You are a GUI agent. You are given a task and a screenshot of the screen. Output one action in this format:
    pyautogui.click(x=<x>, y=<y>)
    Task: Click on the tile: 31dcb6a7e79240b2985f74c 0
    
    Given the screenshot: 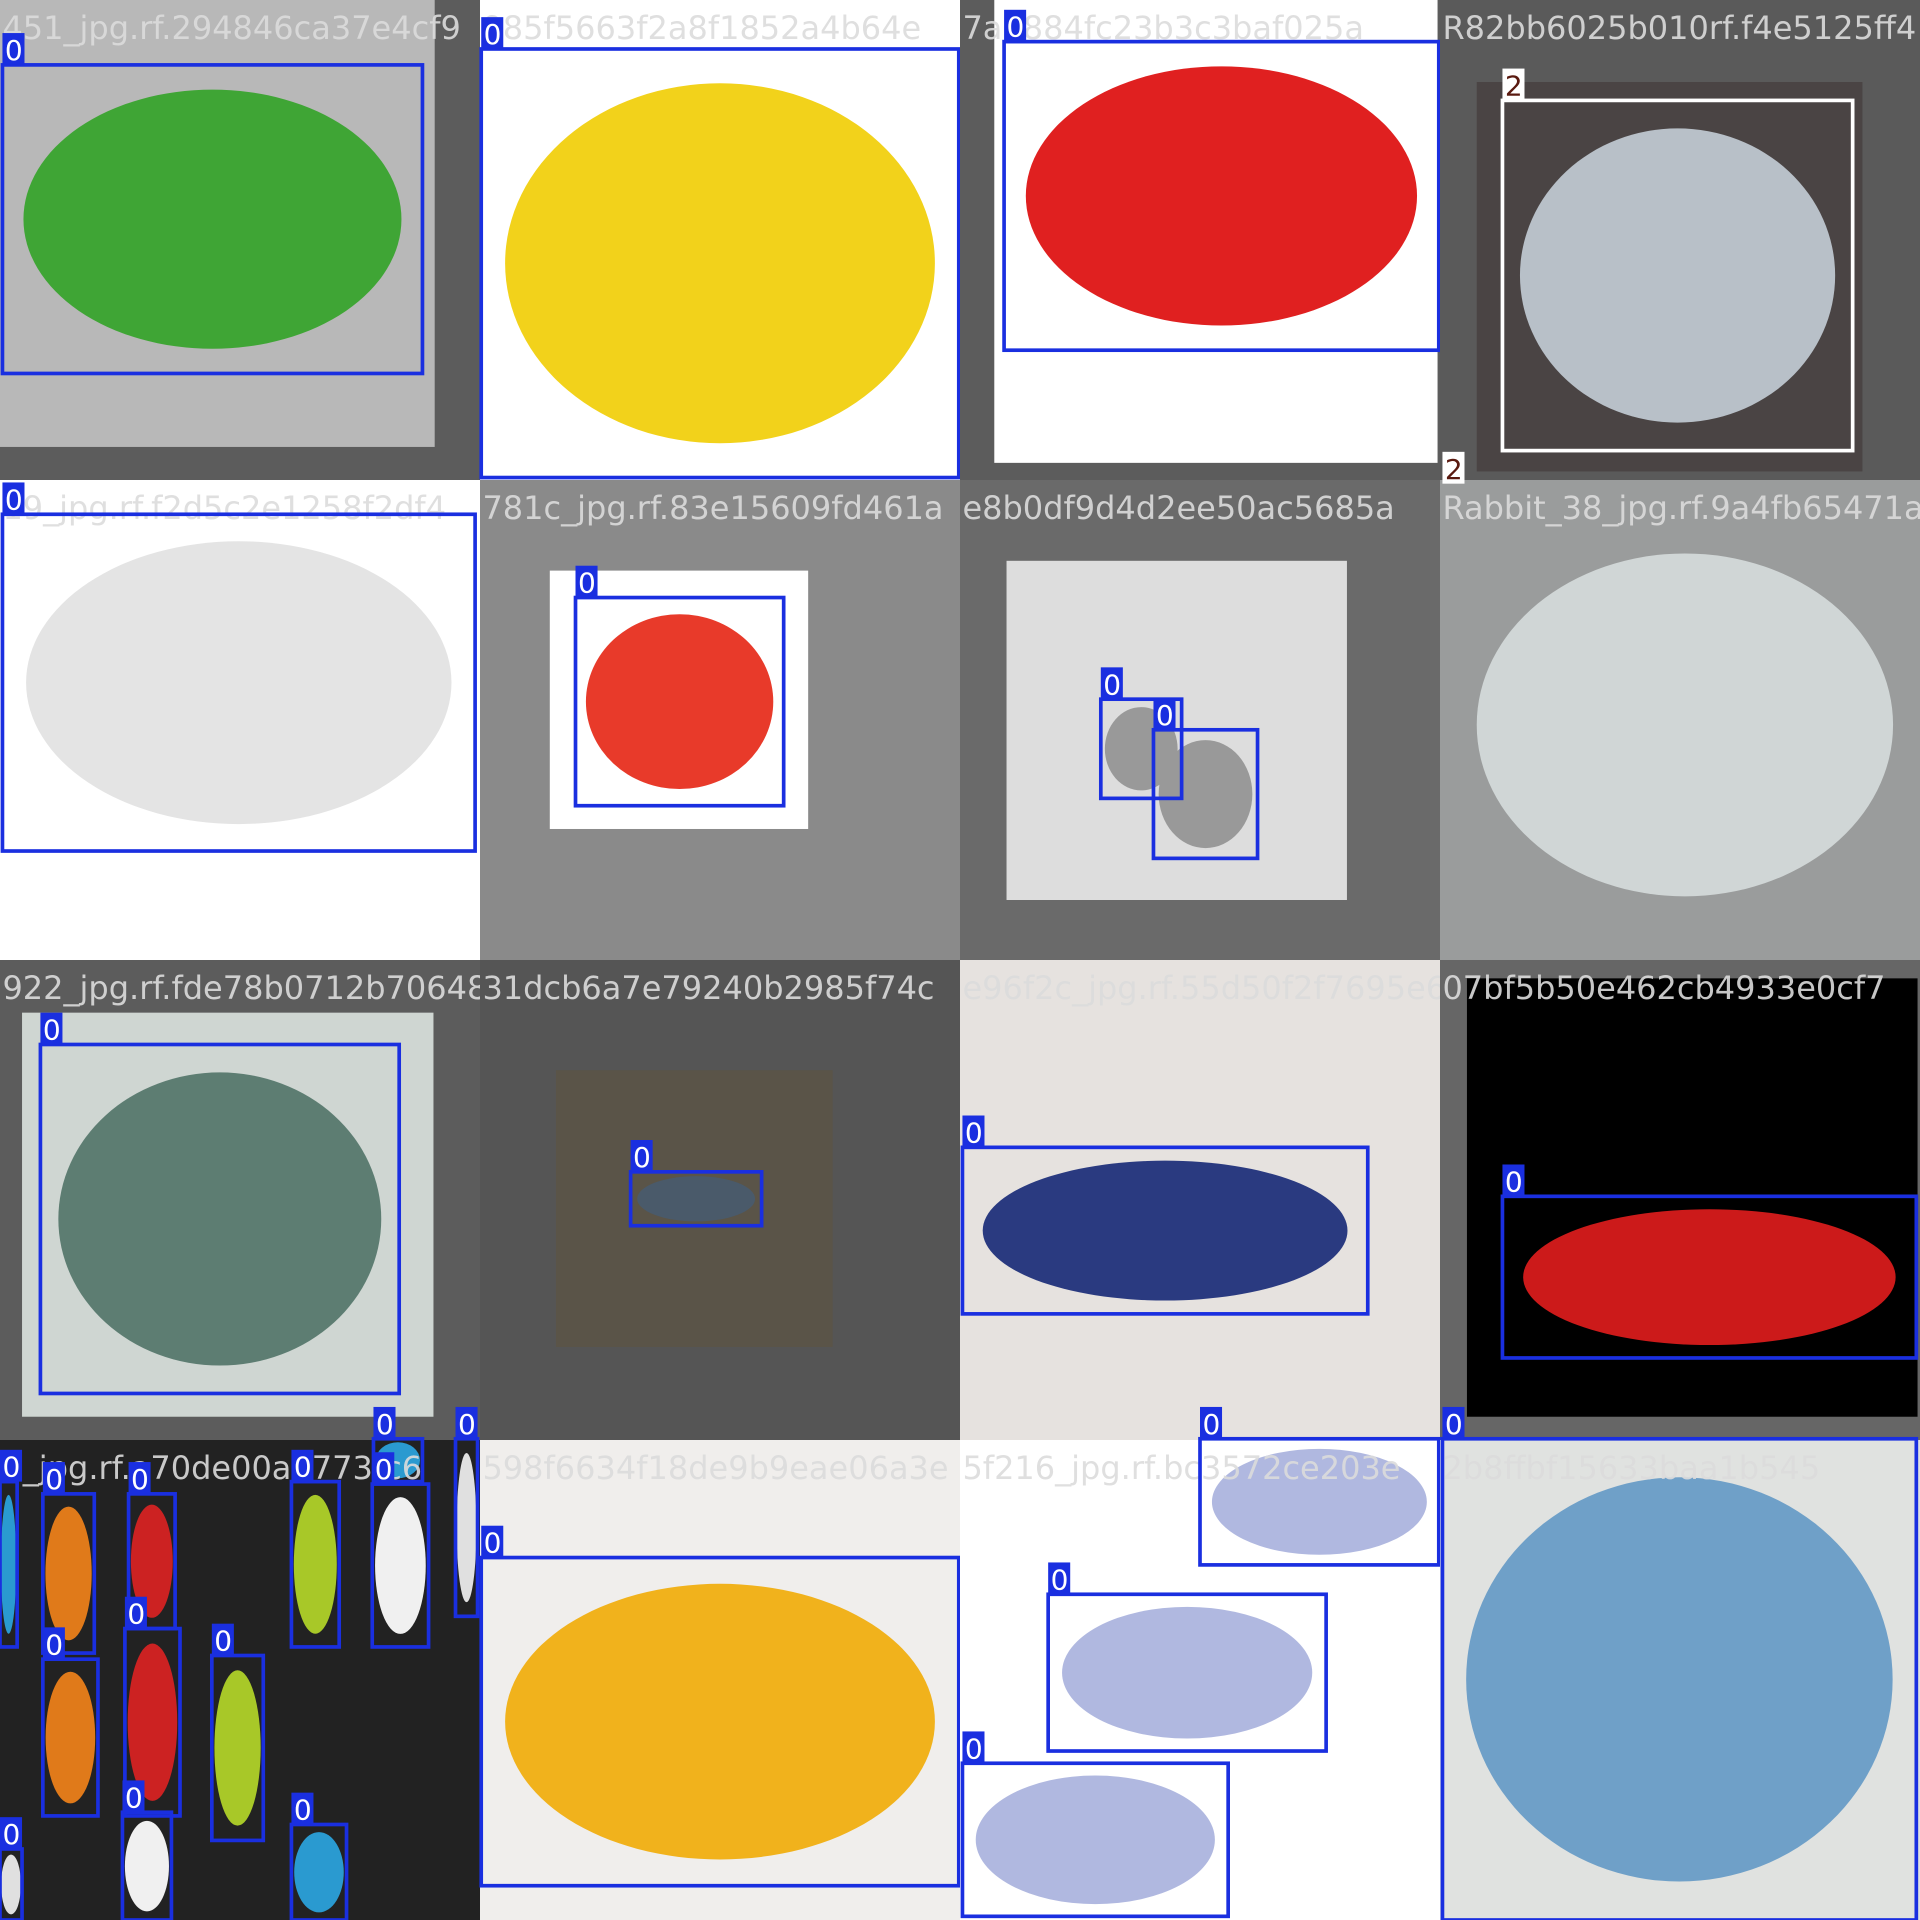 What is the action you would take?
    pyautogui.click(x=720, y=1200)
    